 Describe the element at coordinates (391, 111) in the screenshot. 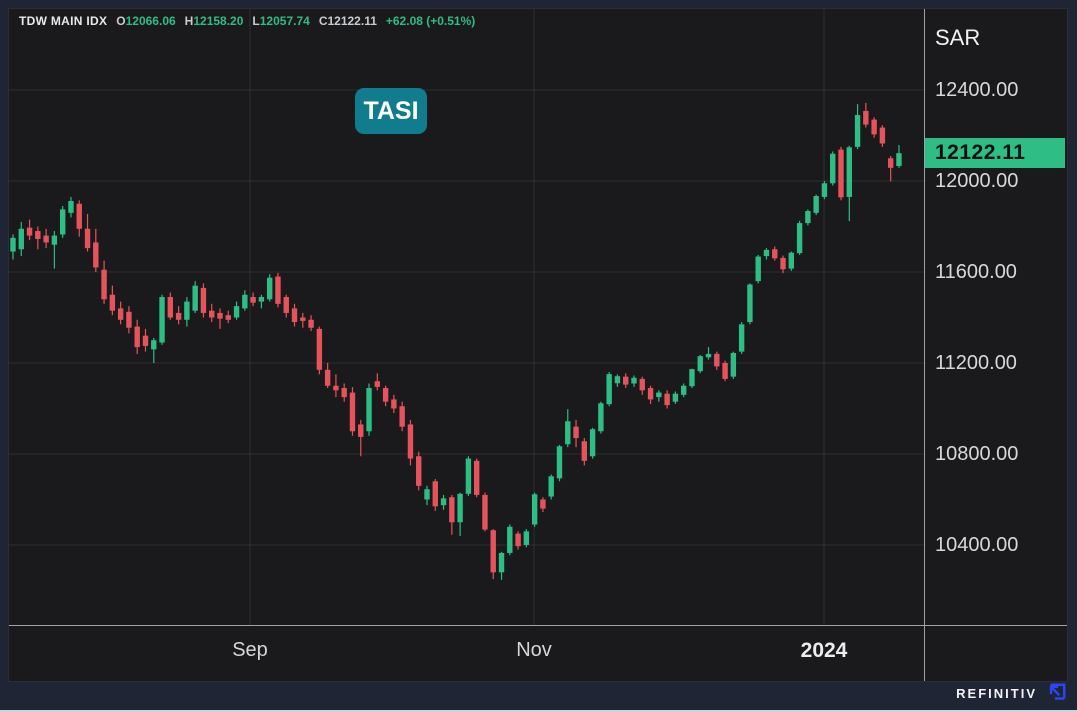

I see `instrument-badge: TASI` at that location.